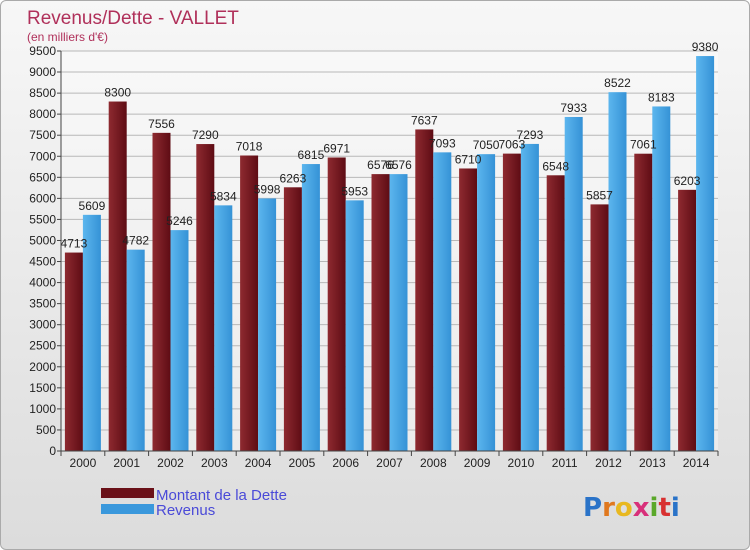 This screenshot has width=750, height=550. Describe the element at coordinates (565, 463) in the screenshot. I see `x-tick-label: 2011` at that location.